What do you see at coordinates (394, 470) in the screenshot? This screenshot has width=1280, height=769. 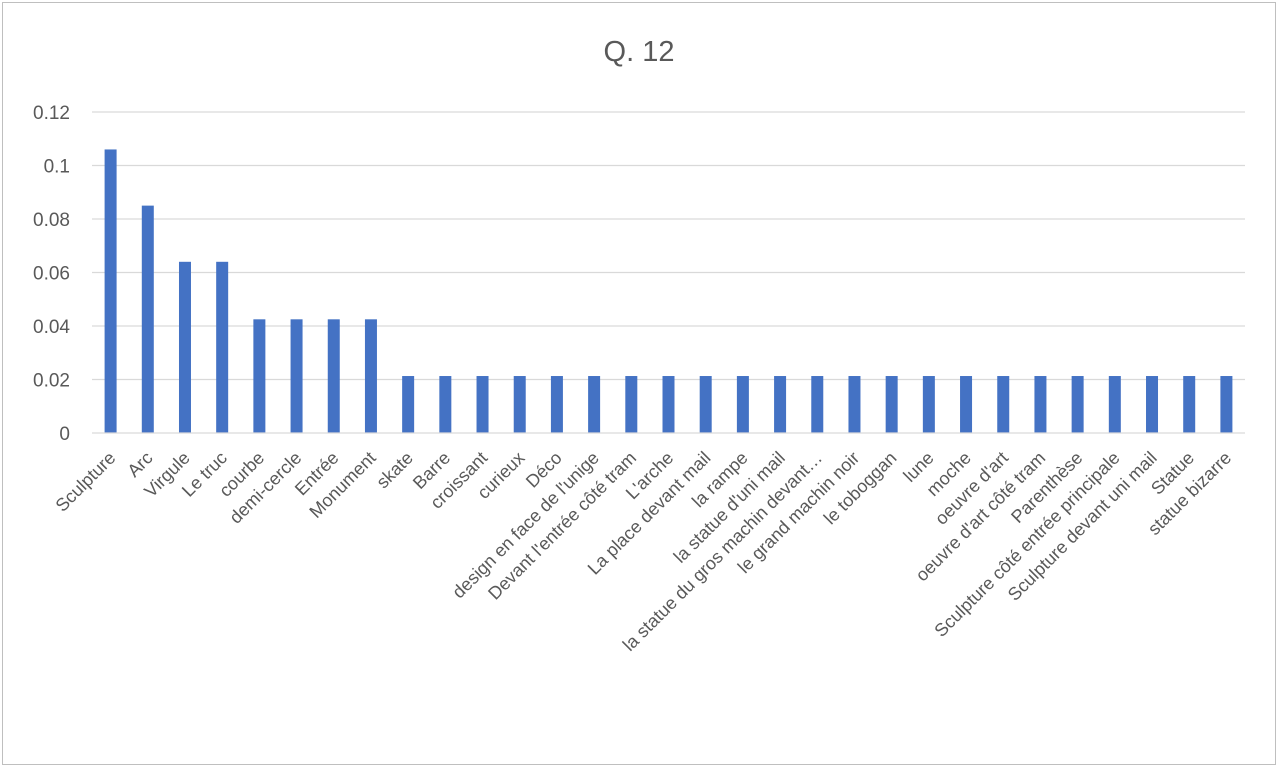 I see `x-category-label: skate` at bounding box center [394, 470].